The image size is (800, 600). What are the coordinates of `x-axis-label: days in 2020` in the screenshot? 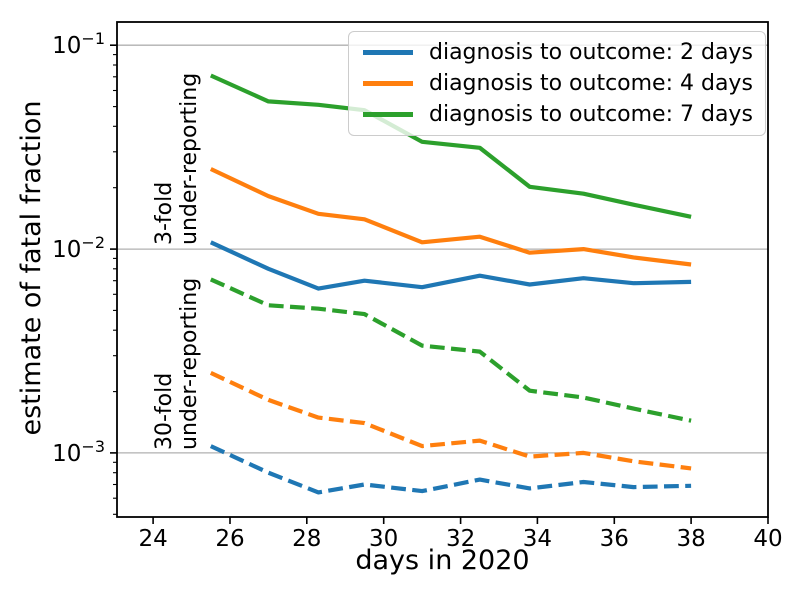 It's located at (442, 560).